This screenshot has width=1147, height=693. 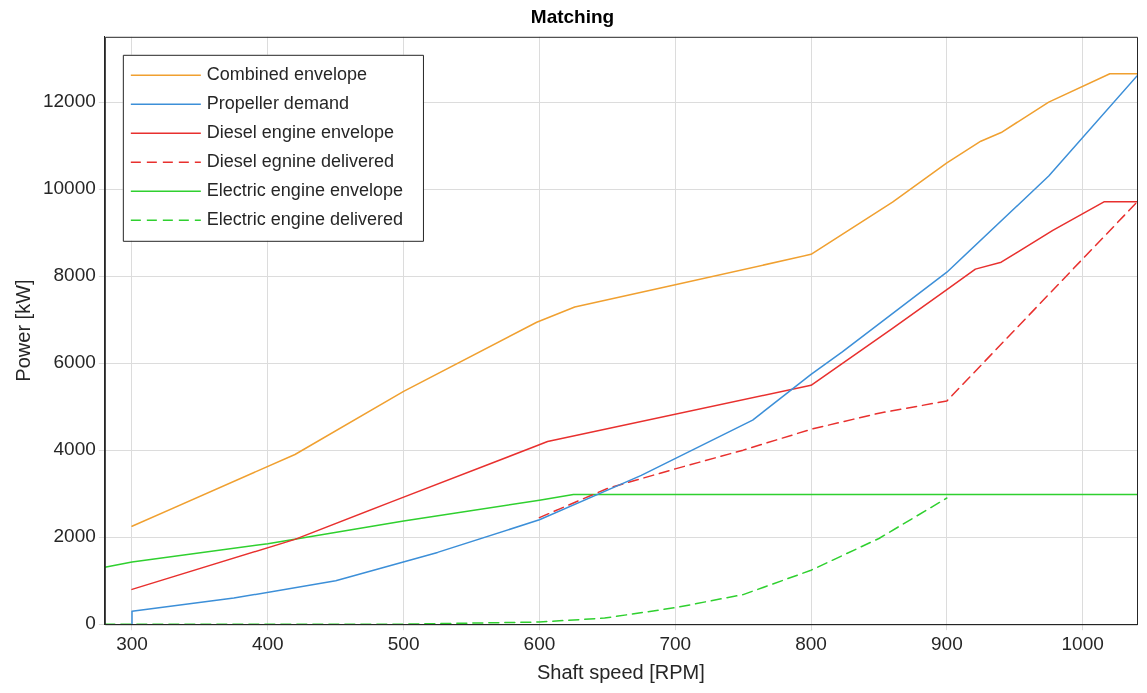 I want to click on x-tick-label: 600, so click(x=539, y=643).